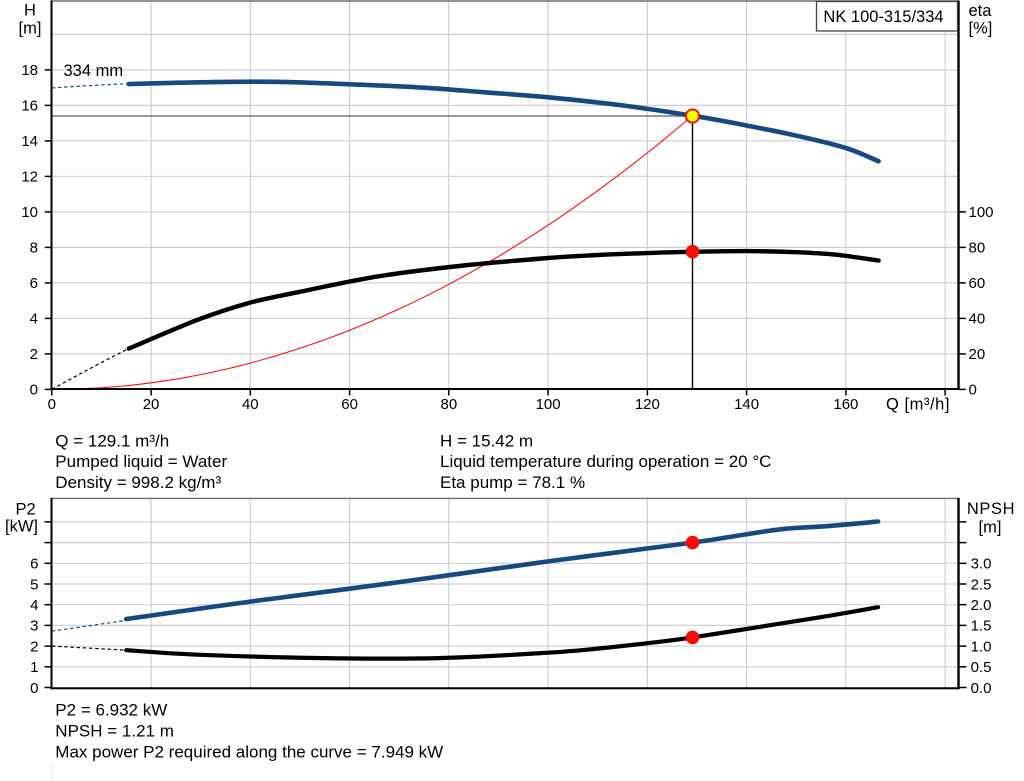 This screenshot has height=781, width=1024. What do you see at coordinates (845, 404) in the screenshot?
I see `svg-text: 160` at bounding box center [845, 404].